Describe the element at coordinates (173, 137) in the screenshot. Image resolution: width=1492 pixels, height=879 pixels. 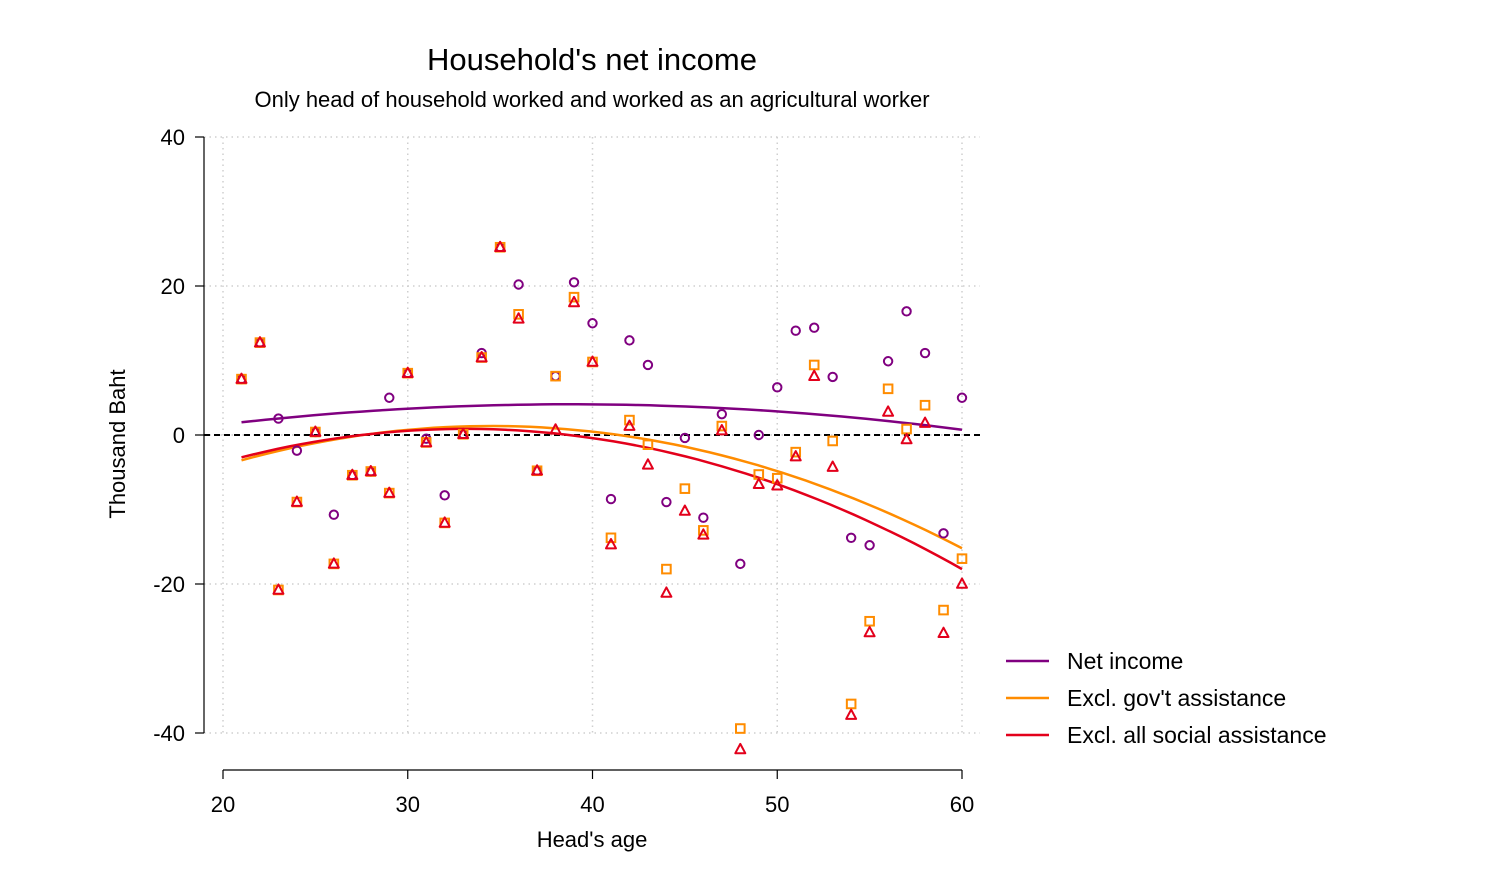
I see `y-tick-label: 40` at that location.